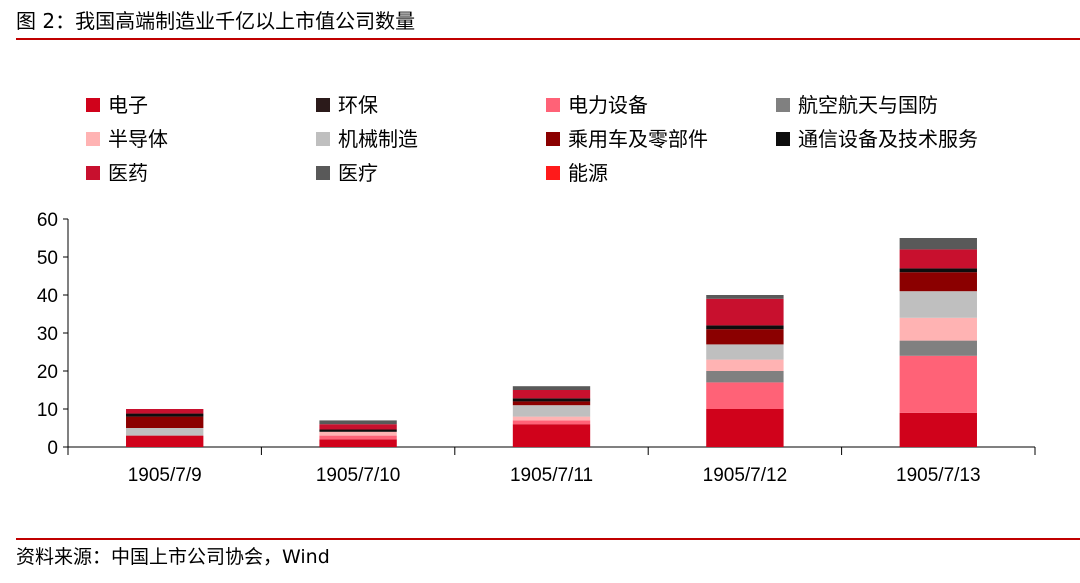 This screenshot has width=1080, height=583. What do you see at coordinates (608, 105) in the screenshot?
I see `legend-label: 电力设备` at bounding box center [608, 105].